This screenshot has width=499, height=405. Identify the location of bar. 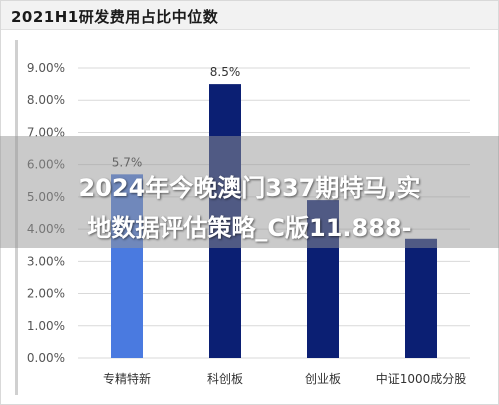
(421, 298).